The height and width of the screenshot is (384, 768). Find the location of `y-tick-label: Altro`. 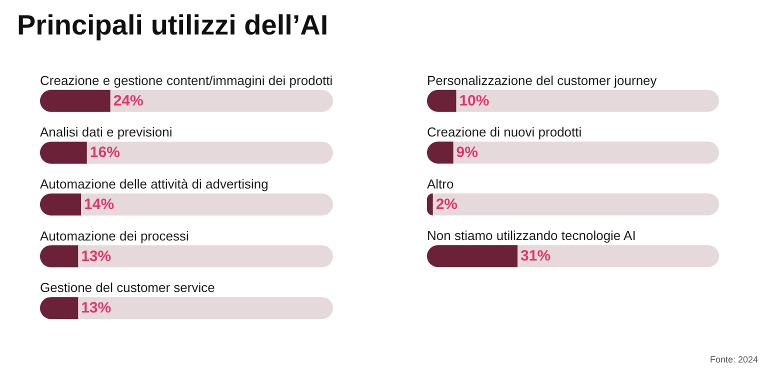

y-tick-label: Altro is located at coordinates (440, 184).